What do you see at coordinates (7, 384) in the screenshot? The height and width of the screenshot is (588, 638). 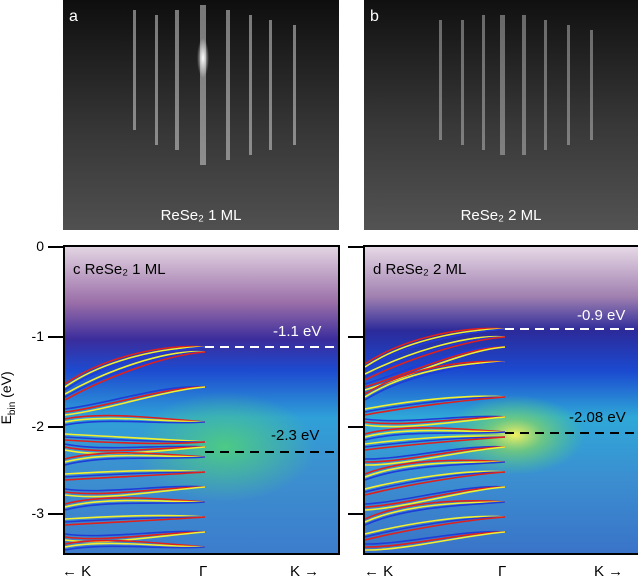 I see `y-axis-label-unit: (eV)` at bounding box center [7, 384].